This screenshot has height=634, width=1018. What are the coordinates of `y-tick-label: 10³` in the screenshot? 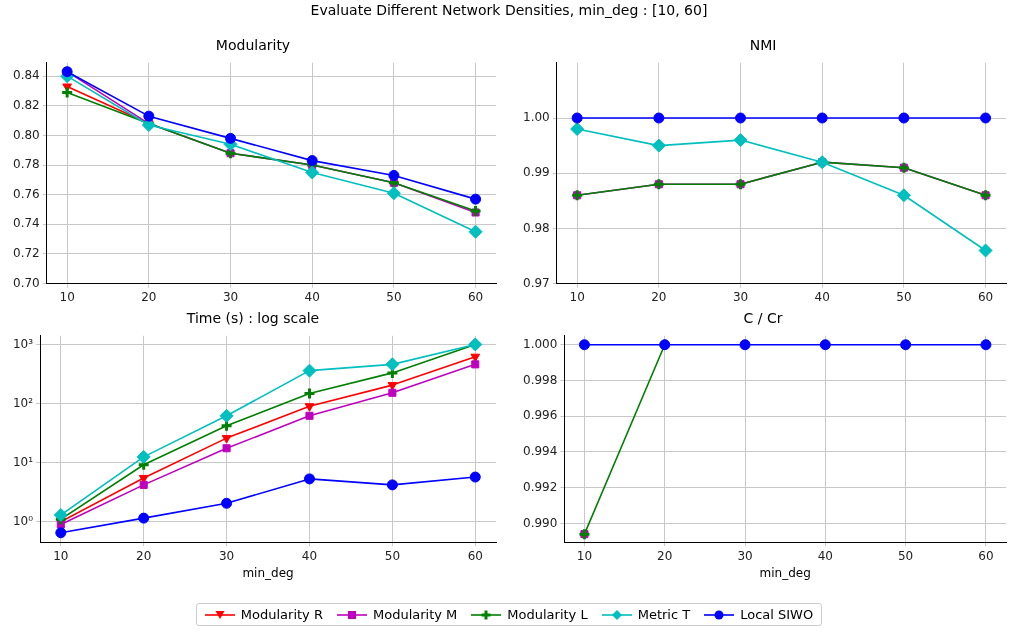 It's located at (23, 343).